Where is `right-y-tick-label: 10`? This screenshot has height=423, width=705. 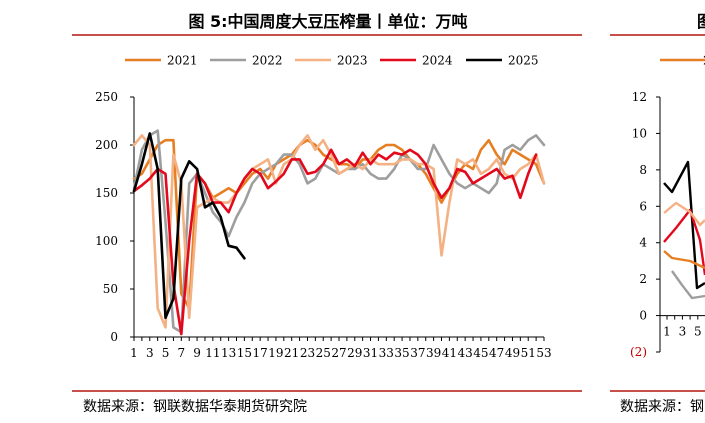 right-y-tick-label: 10 is located at coordinates (639, 133).